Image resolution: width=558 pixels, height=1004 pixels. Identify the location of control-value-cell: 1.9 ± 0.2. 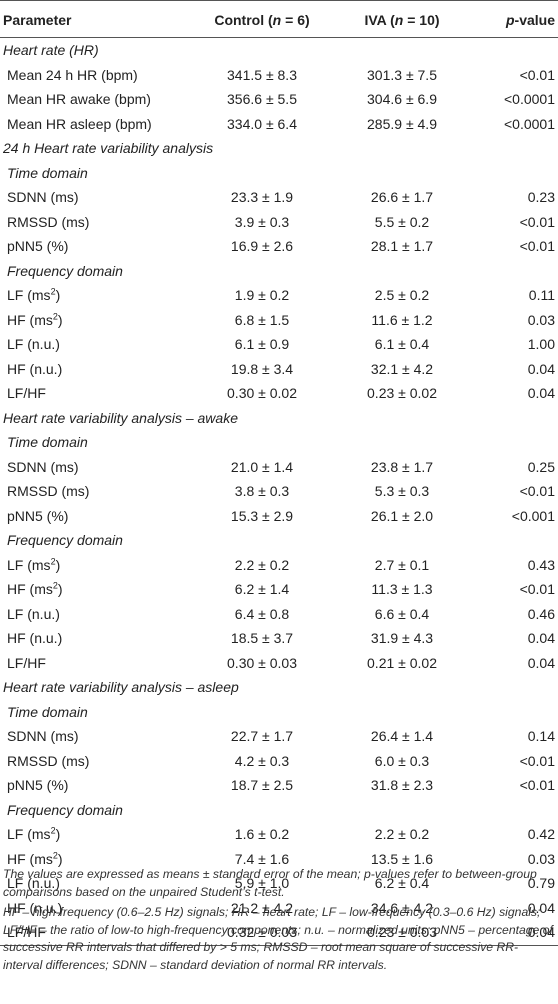
(262, 295).